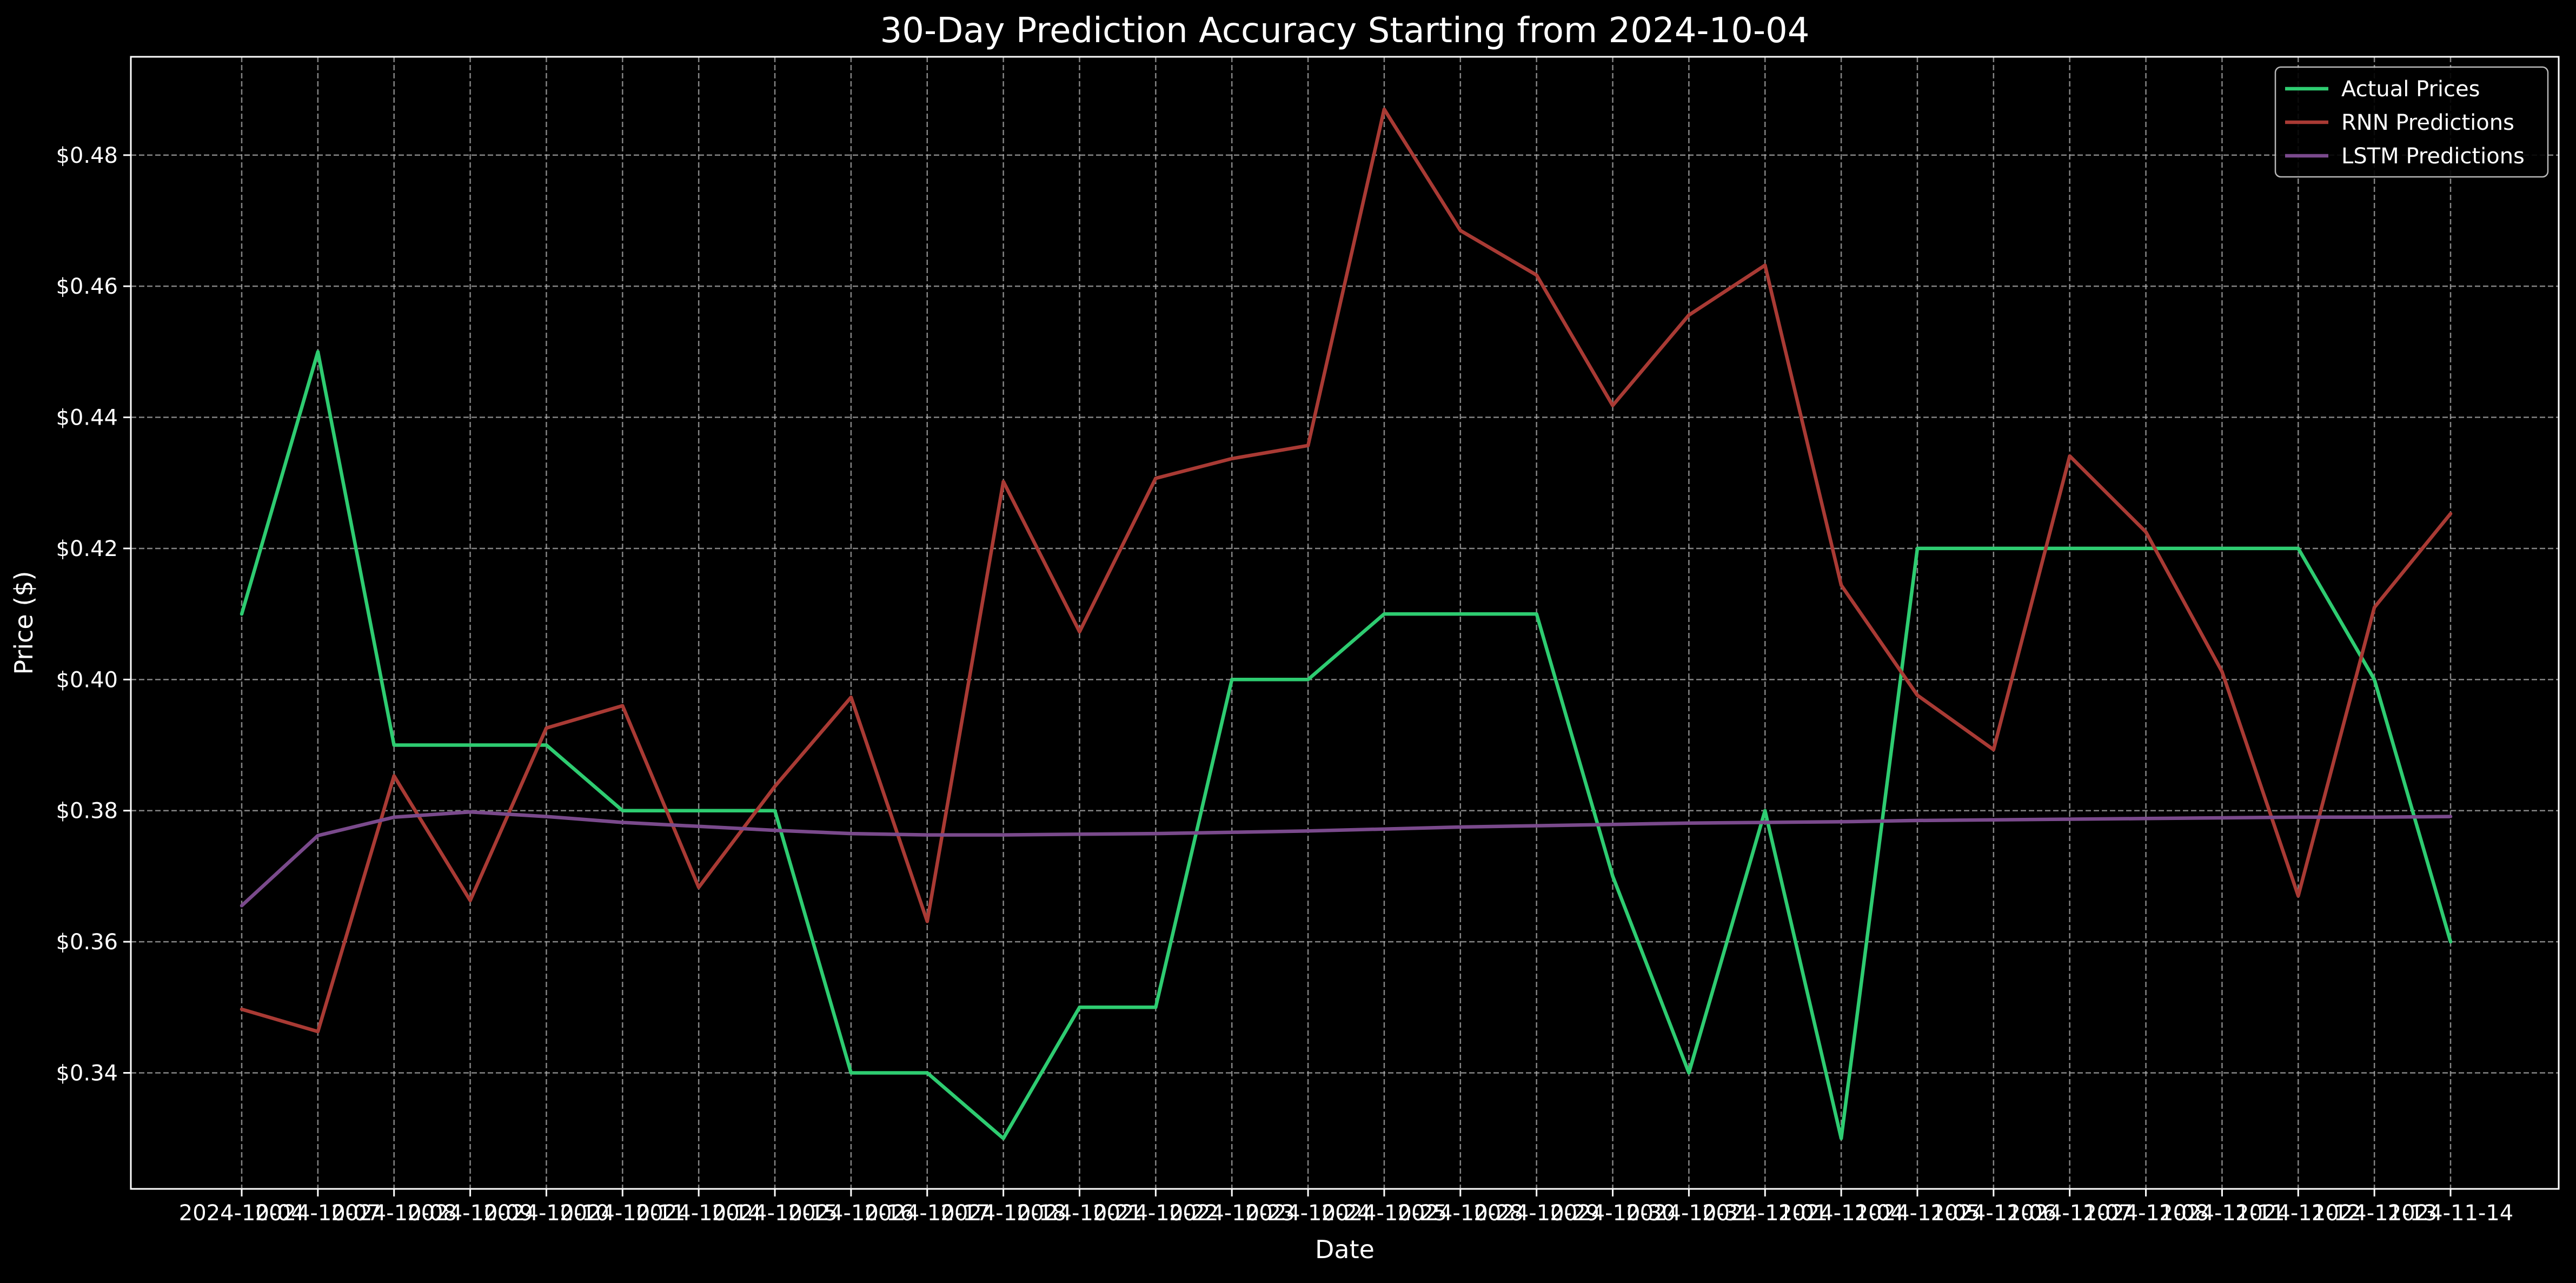 Image resolution: width=2576 pixels, height=1283 pixels. What do you see at coordinates (1688, 1213) in the screenshot?
I see `x-tick-label: 2024-10-31` at bounding box center [1688, 1213].